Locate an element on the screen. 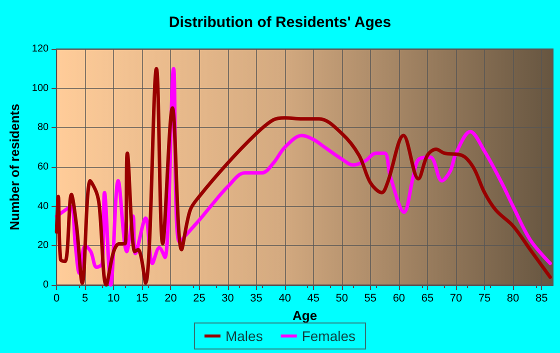  legend-label: Females is located at coordinates (329, 336).